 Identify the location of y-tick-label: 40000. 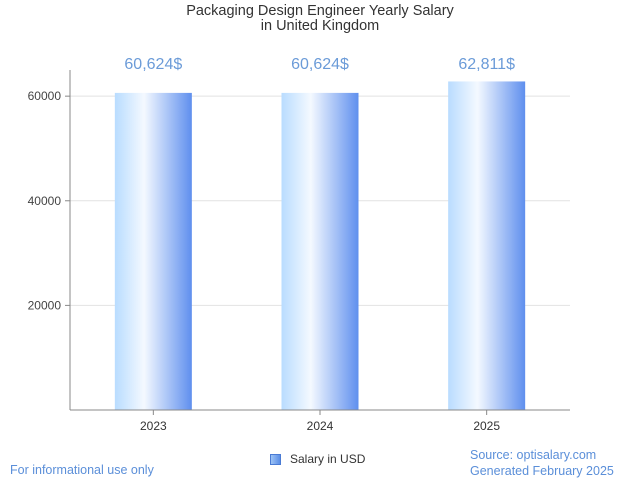
(45, 201).